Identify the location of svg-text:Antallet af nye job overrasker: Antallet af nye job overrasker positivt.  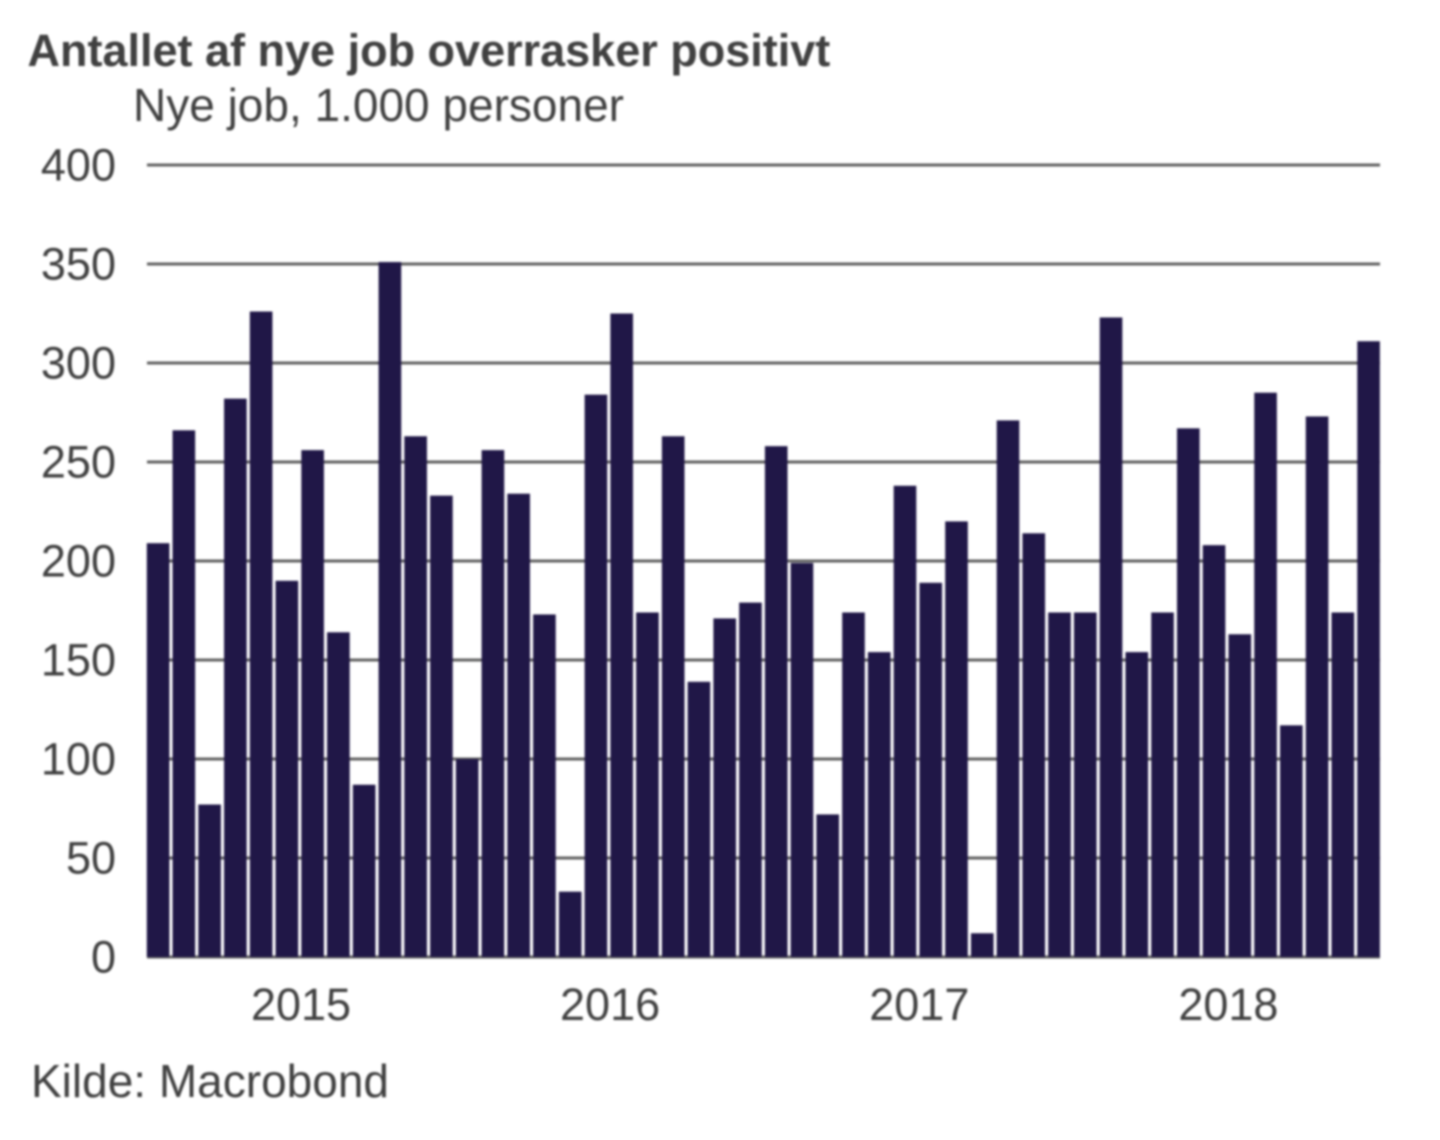
(429, 50).